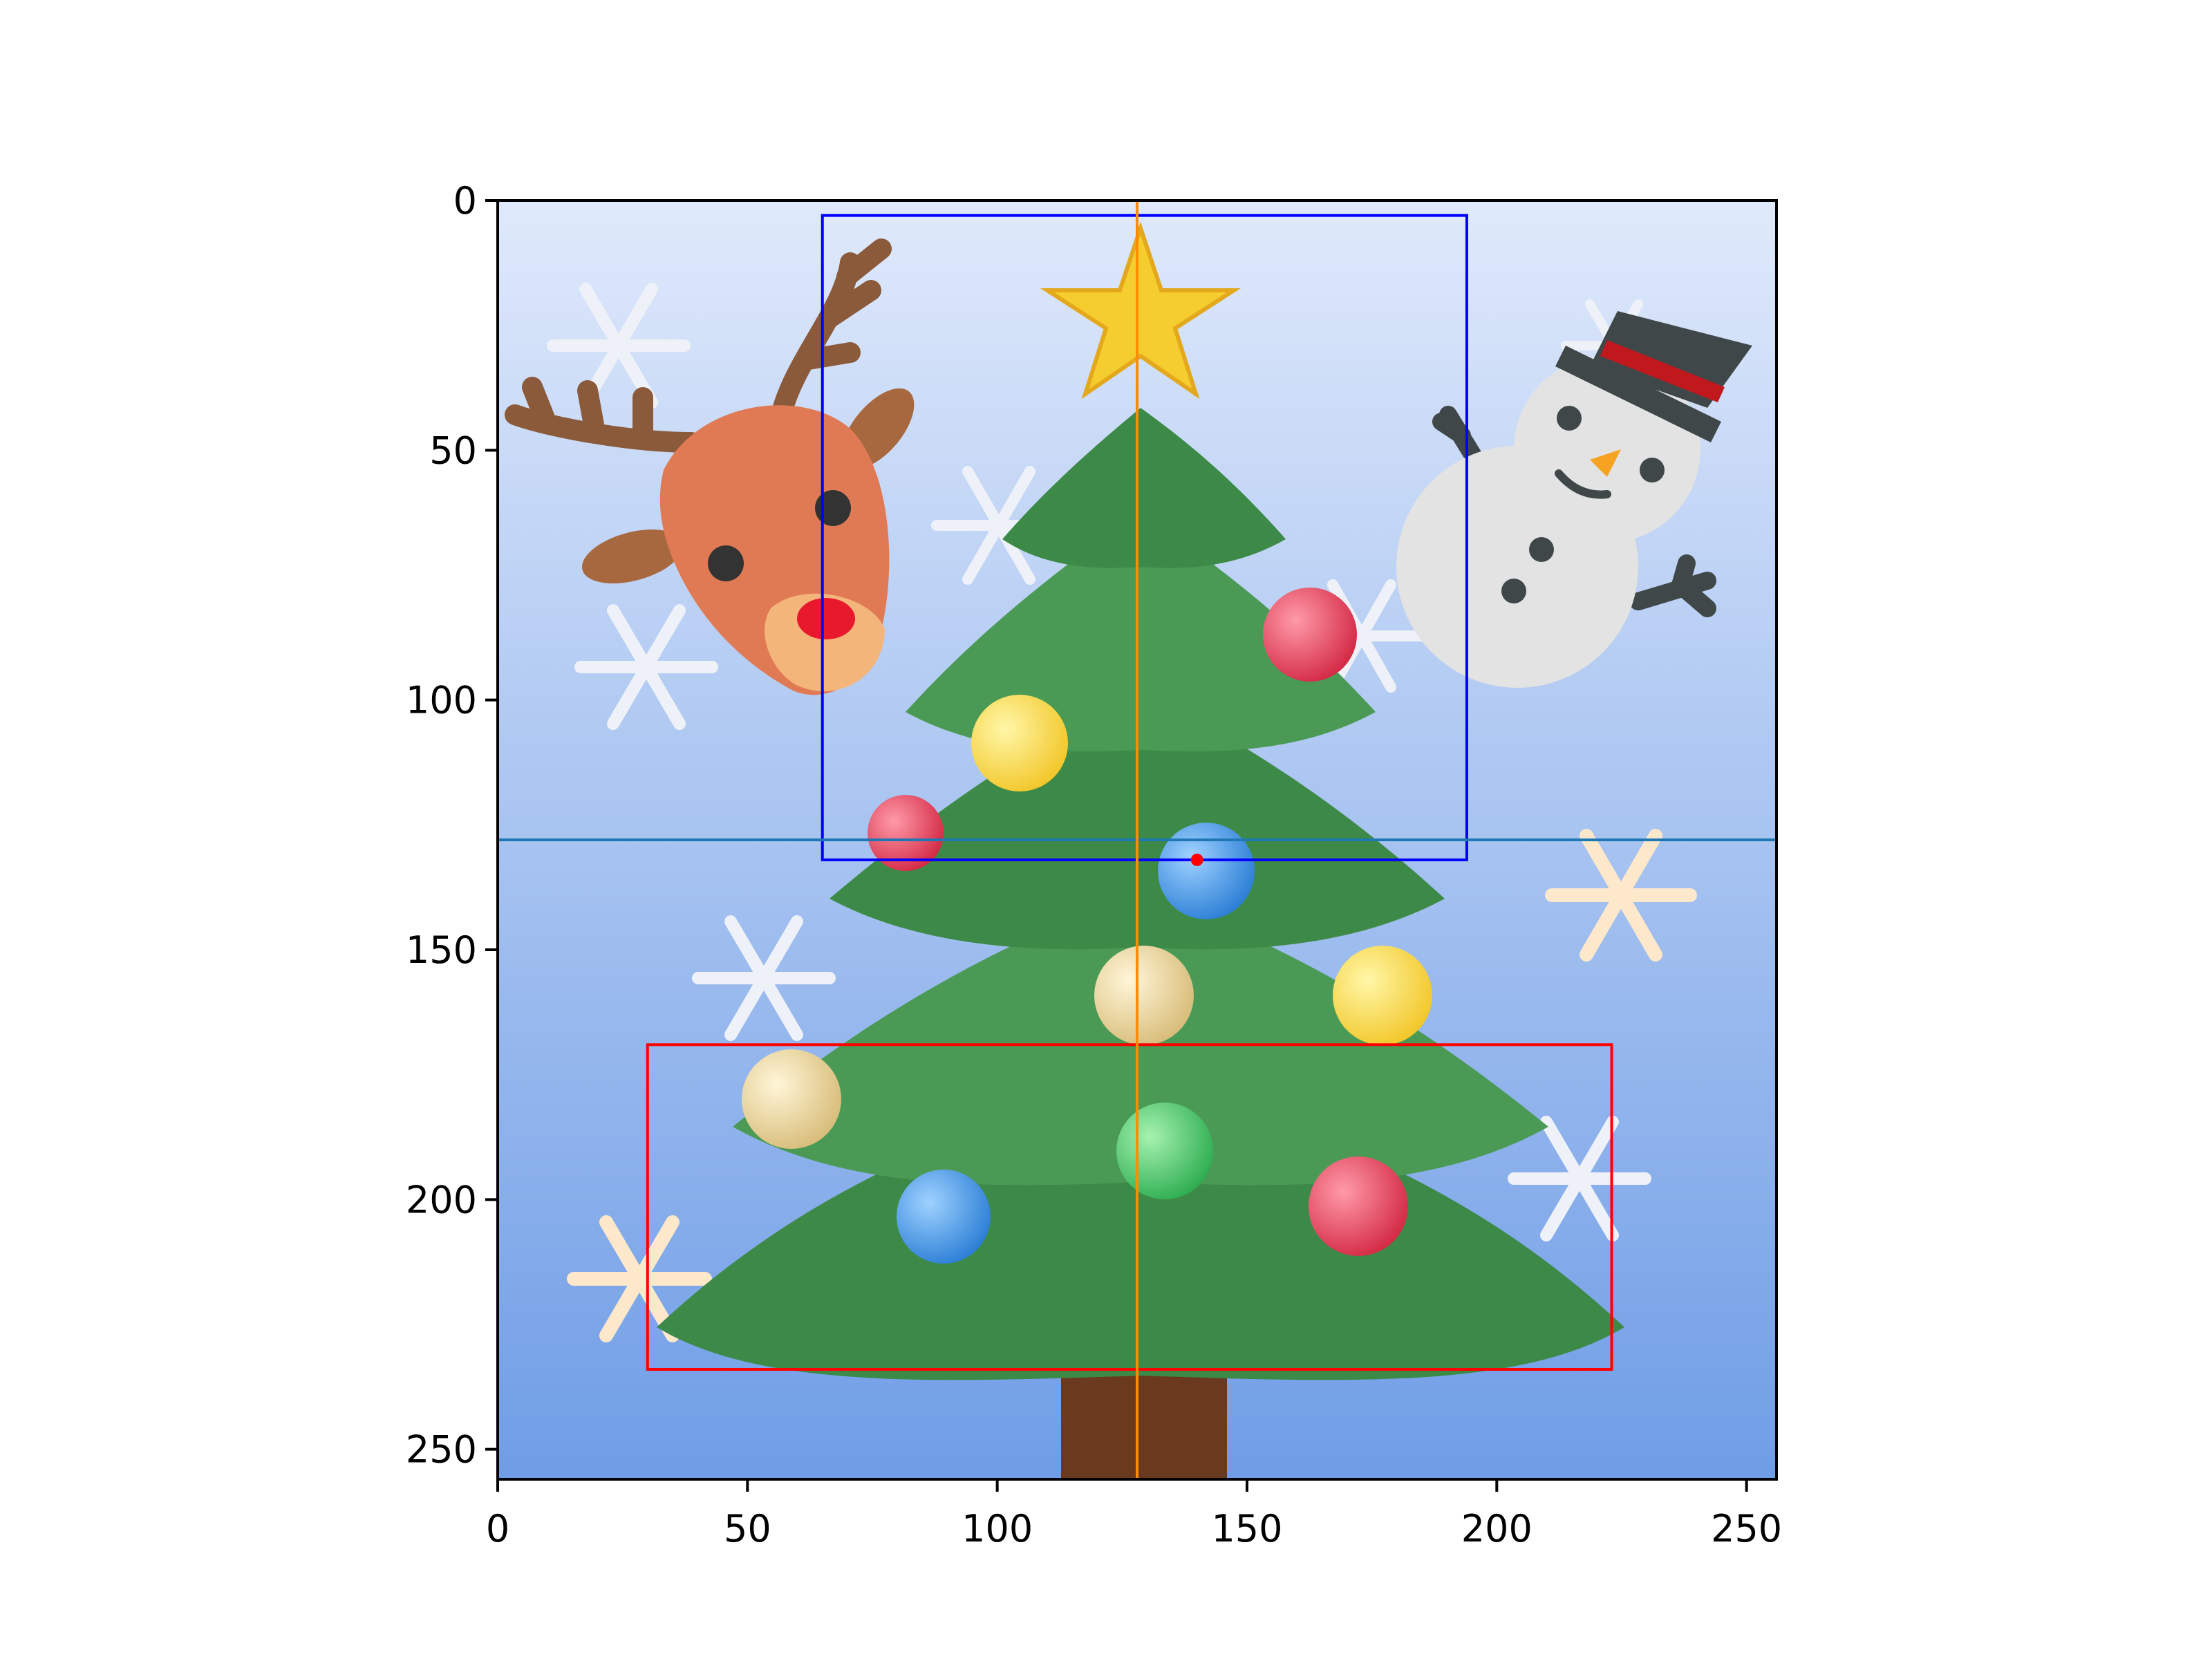 The height and width of the screenshot is (1659, 2212). Describe the element at coordinates (1583, 484) in the screenshot. I see `snowman-mouth` at that location.